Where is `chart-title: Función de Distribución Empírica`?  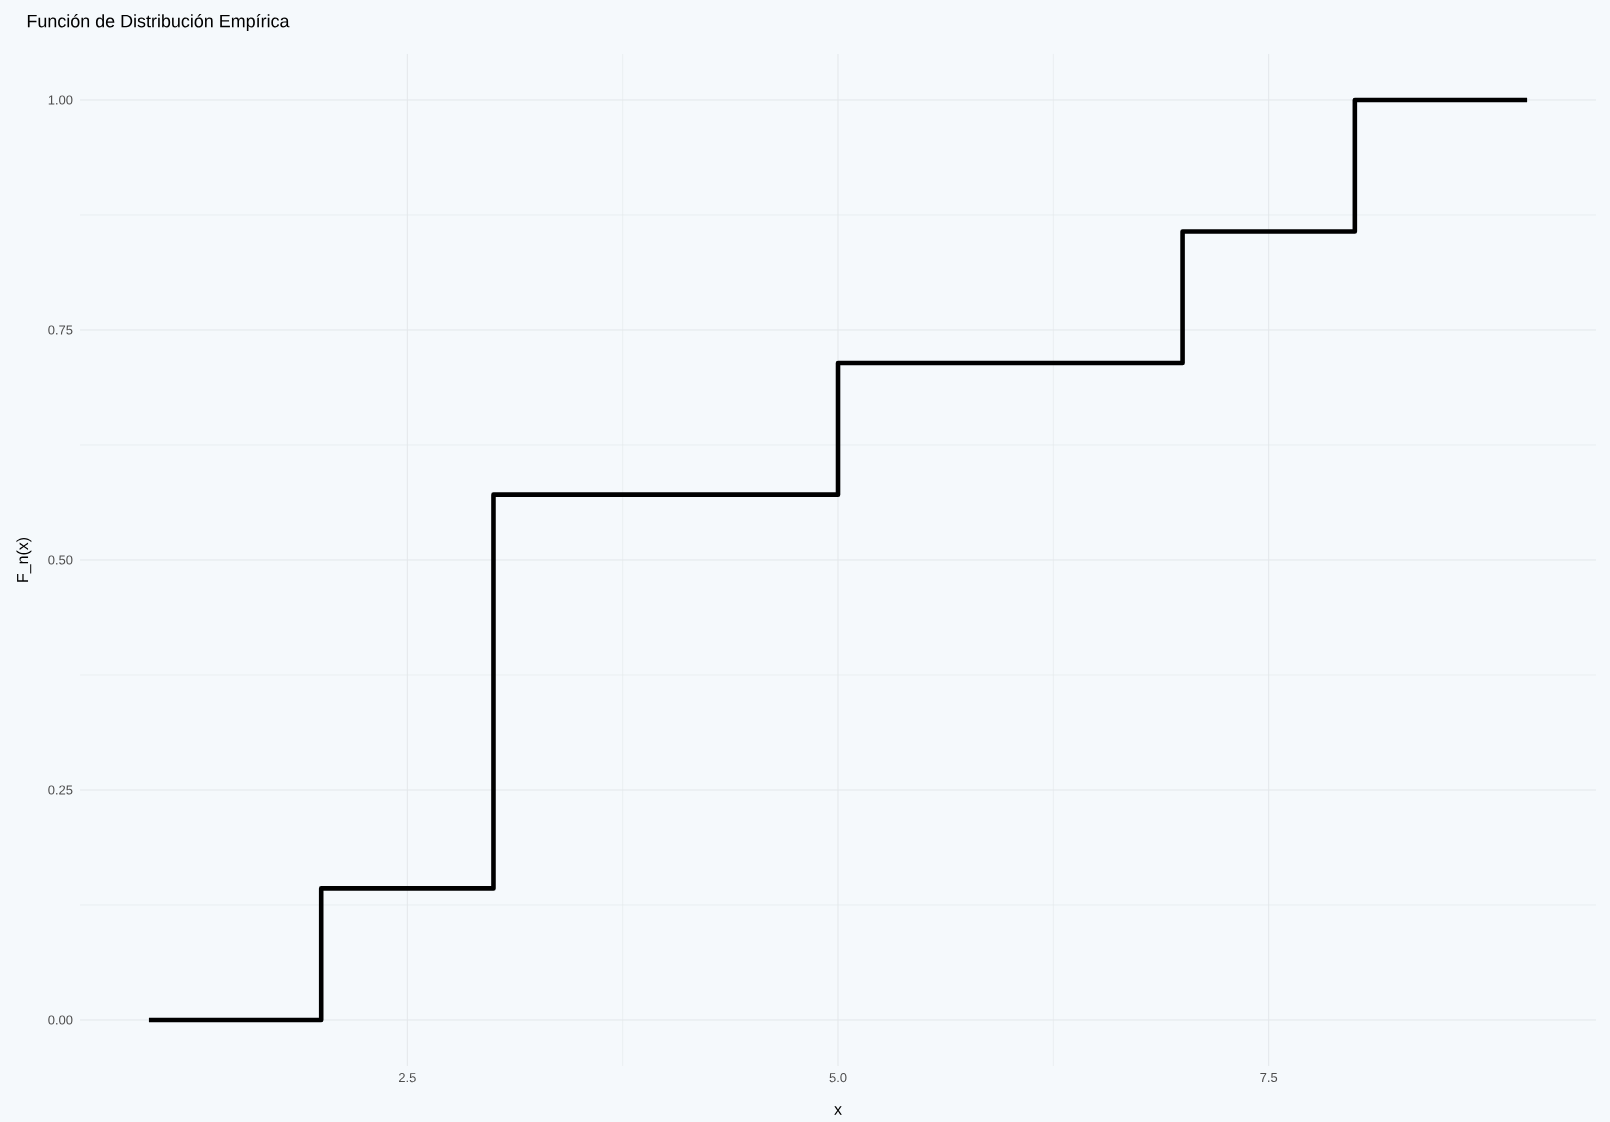
chart-title: Función de Distribución Empírica is located at coordinates (158, 22).